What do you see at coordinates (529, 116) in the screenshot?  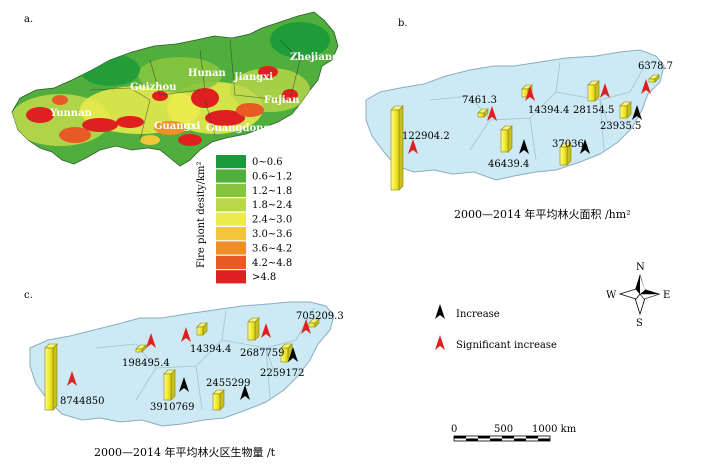 I see `panel-b-arrows` at bounding box center [529, 116].